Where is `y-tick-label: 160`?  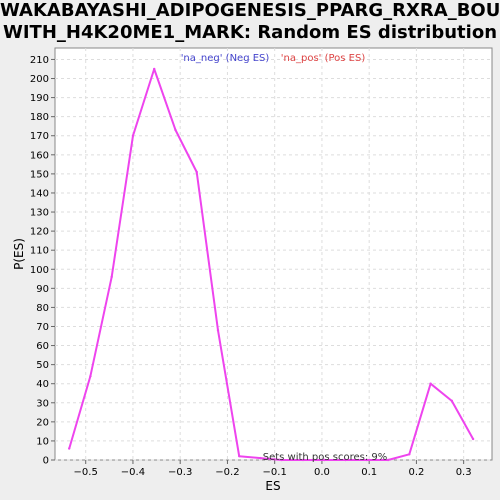 y-tick-label: 160 is located at coordinates (39, 155).